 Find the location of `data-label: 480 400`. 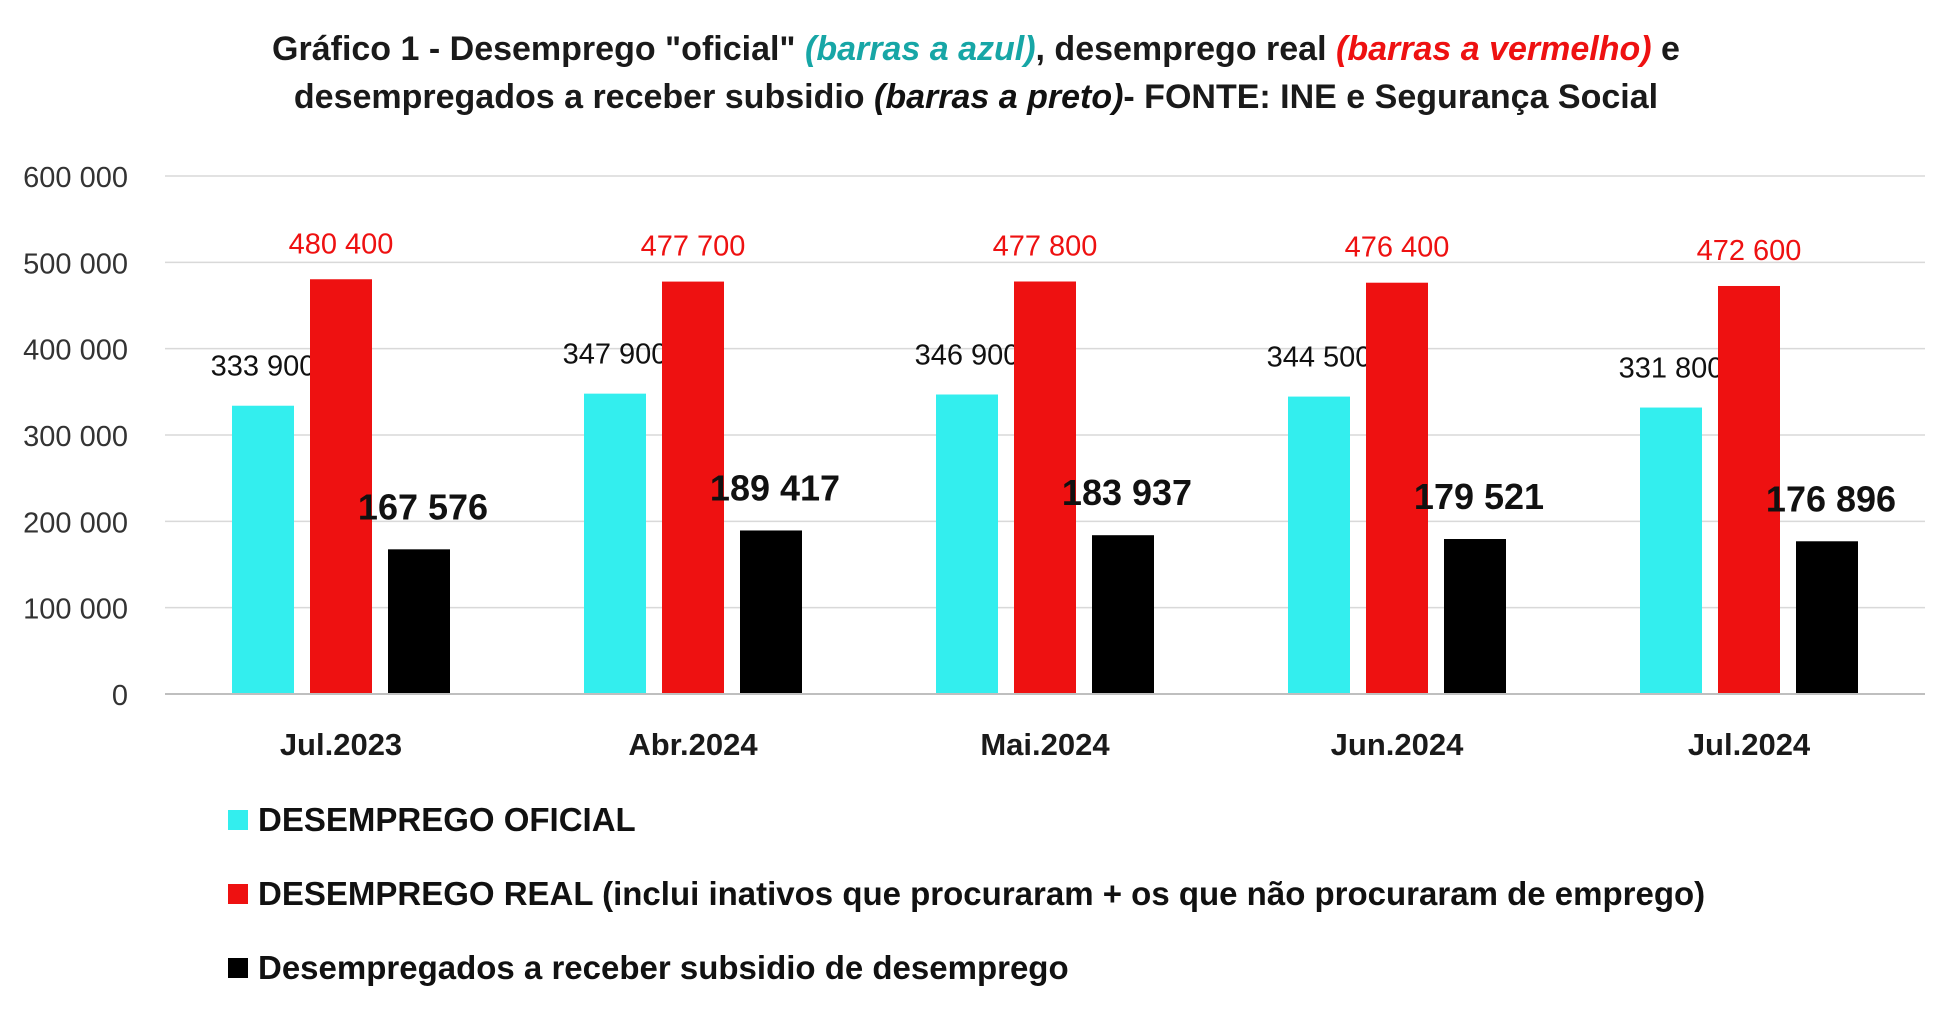

data-label: 480 400 is located at coordinates (341, 244).